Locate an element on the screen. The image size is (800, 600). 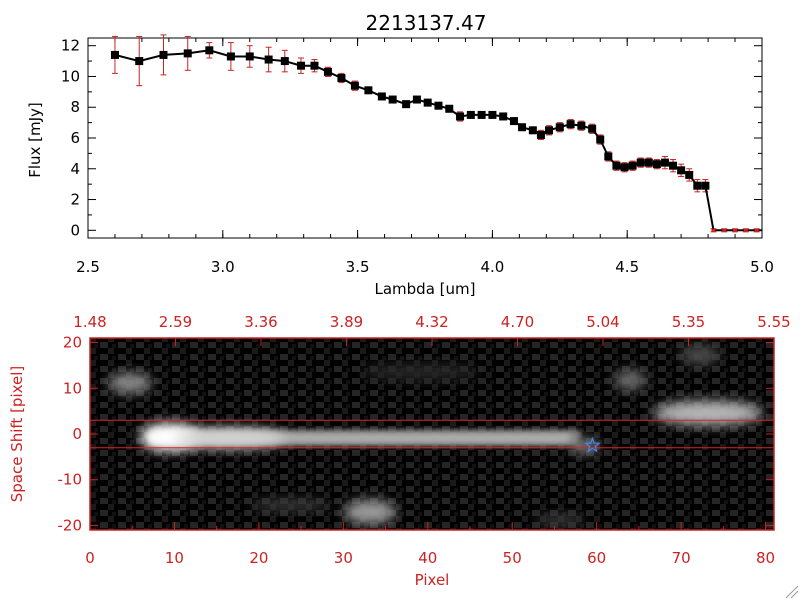
image-x-tick-label: 60 is located at coordinates (596, 558).